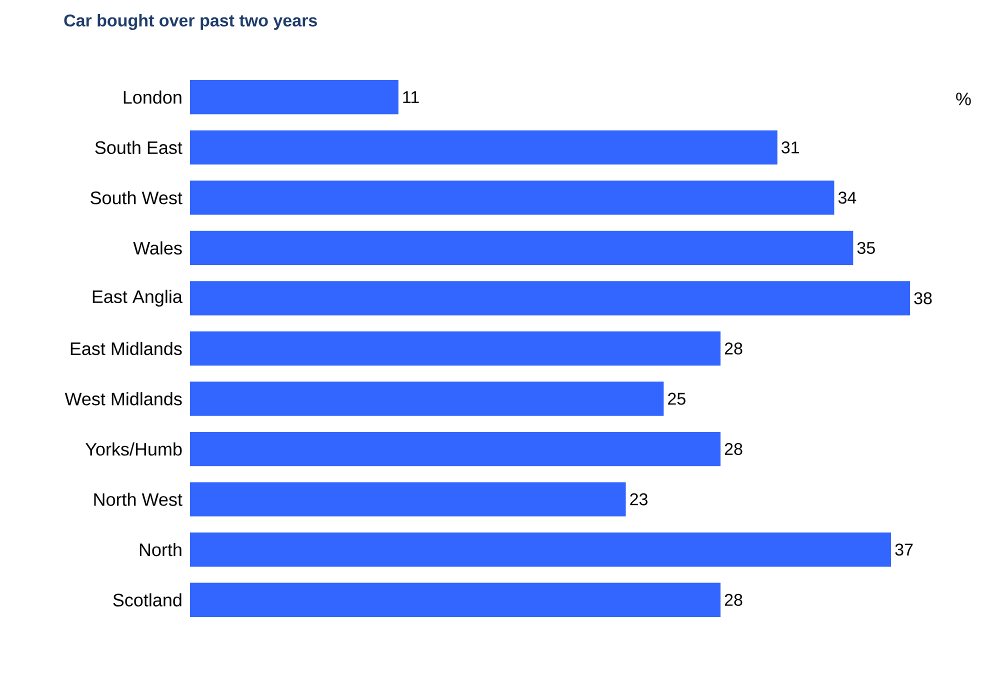  What do you see at coordinates (133, 449) in the screenshot?
I see `y-tick-label: Yorks/Humb` at bounding box center [133, 449].